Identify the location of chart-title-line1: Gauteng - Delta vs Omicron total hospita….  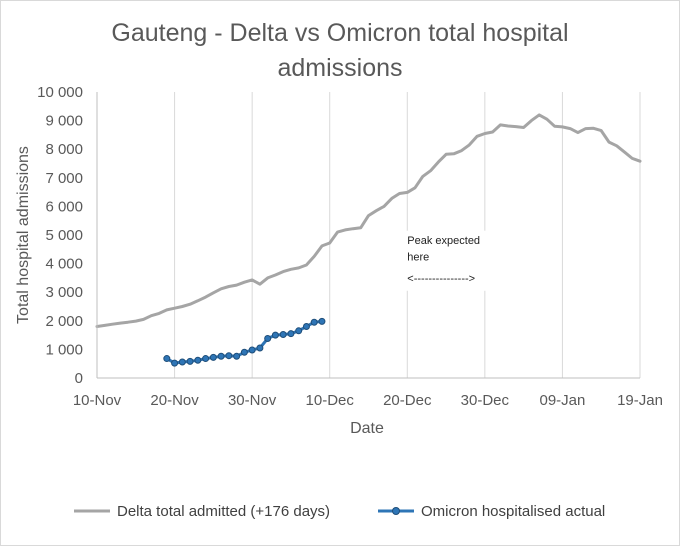
(339, 33).